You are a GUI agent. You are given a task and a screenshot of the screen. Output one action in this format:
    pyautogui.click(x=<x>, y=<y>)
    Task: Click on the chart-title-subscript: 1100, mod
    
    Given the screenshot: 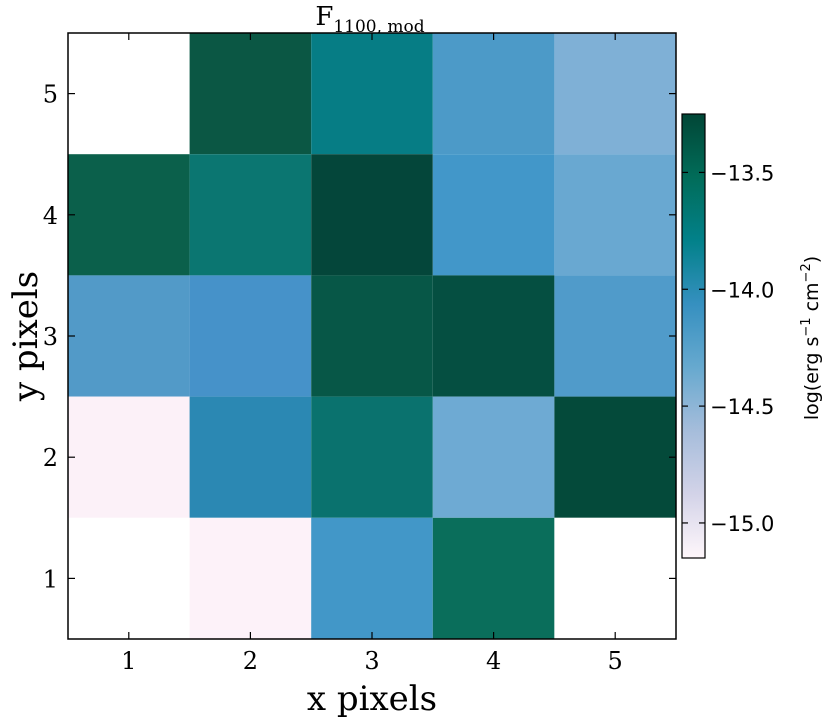 What is the action you would take?
    pyautogui.click(x=378, y=27)
    